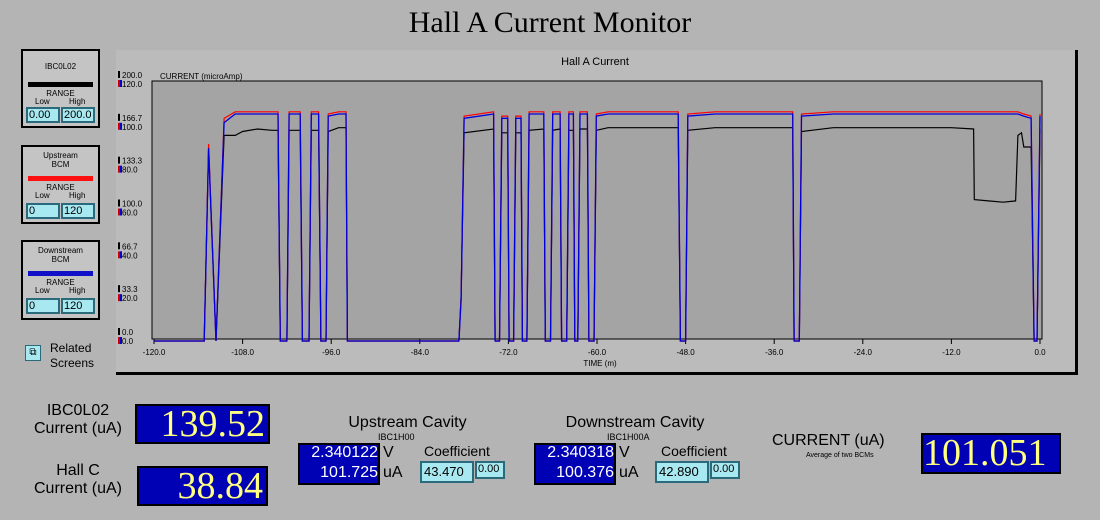 This screenshot has width=1100, height=520. What do you see at coordinates (682, 472) in the screenshot?
I see `downstream-coefficient-input: 42.890` at bounding box center [682, 472].